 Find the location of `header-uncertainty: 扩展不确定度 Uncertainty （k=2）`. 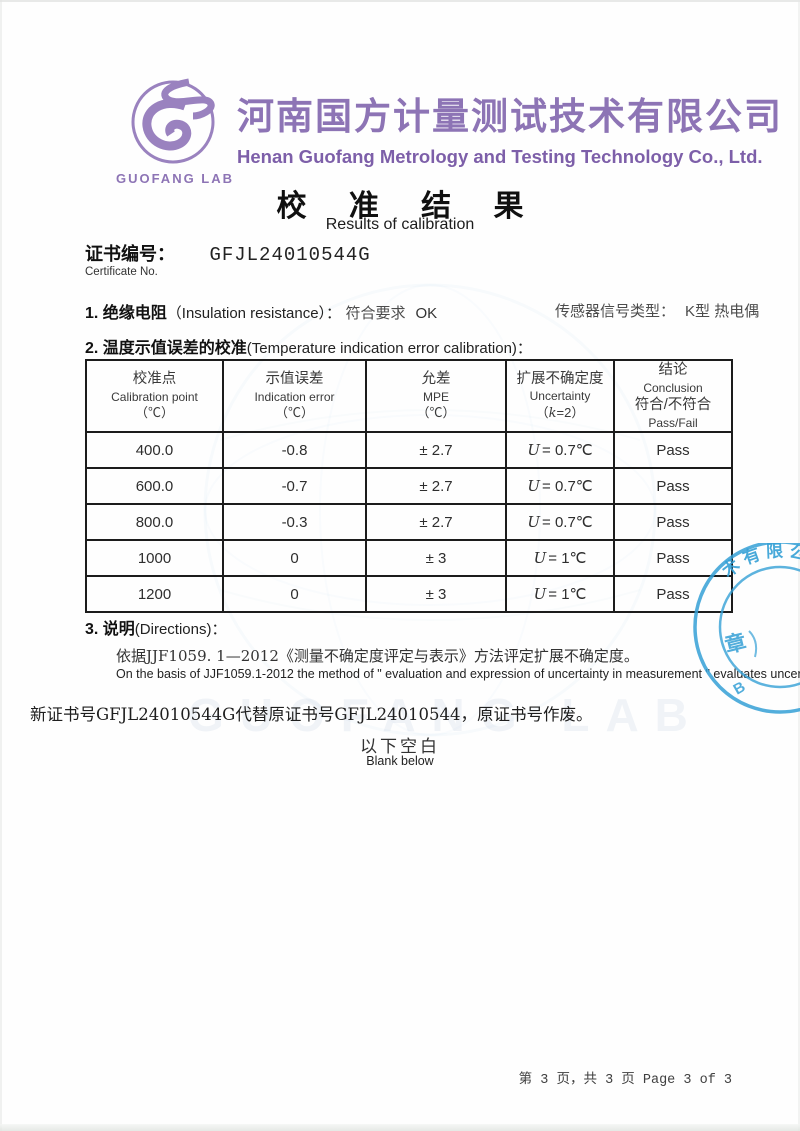

header-uncertainty: 扩展不确定度 Uncertainty （k=2） is located at coordinates (560, 396).